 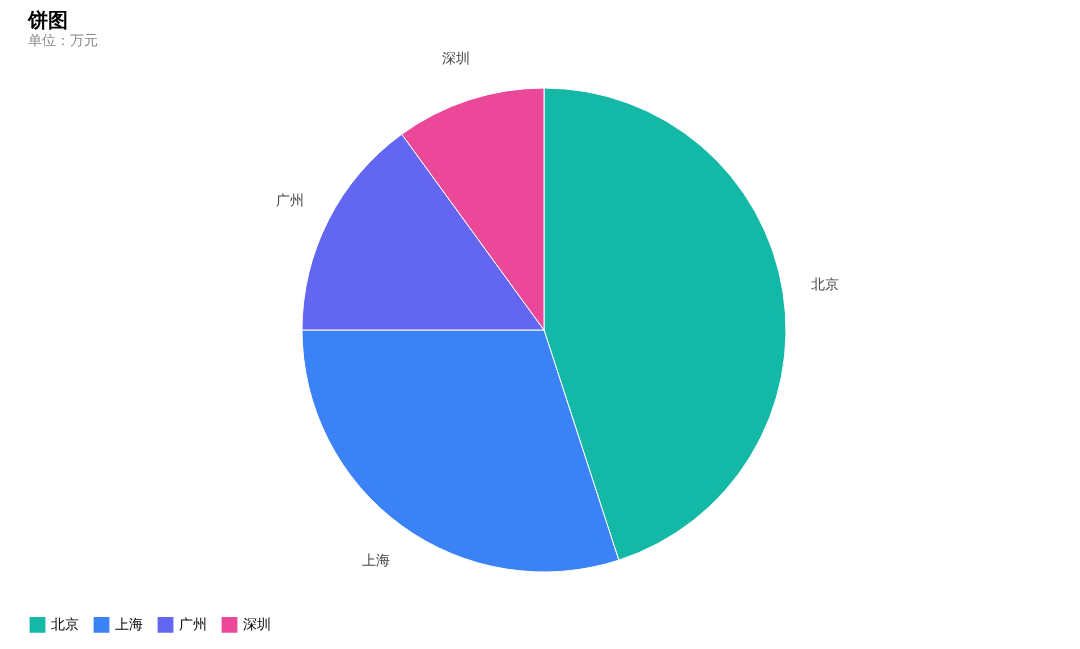 What do you see at coordinates (290, 199) in the screenshot?
I see `slice-label: 广州` at bounding box center [290, 199].